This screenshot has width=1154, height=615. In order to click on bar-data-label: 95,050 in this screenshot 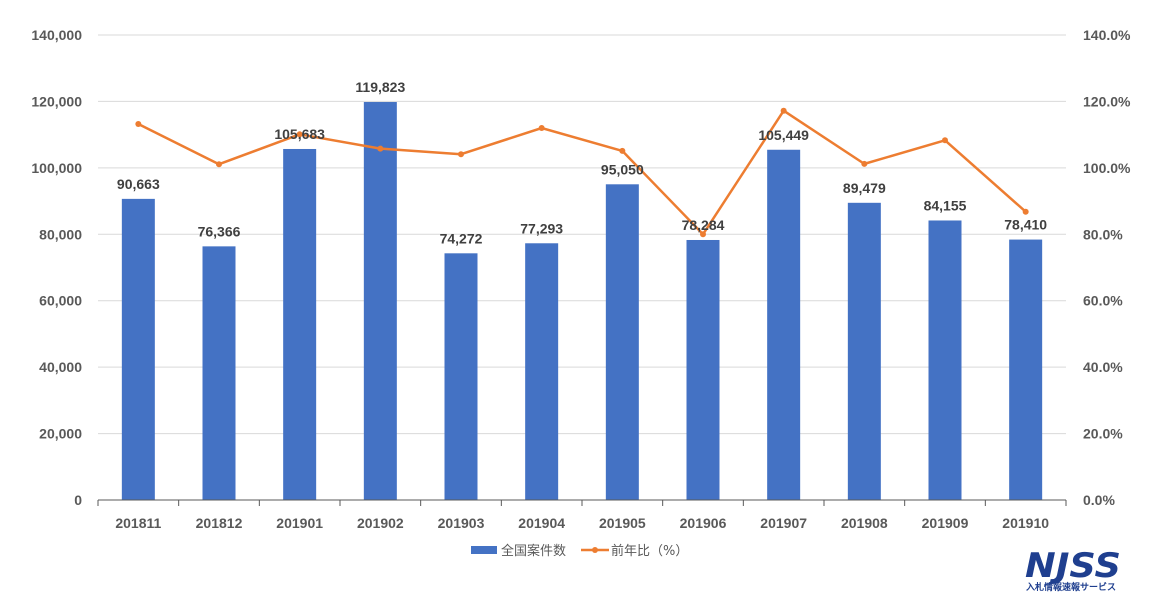, I will do `click(622, 169)`.